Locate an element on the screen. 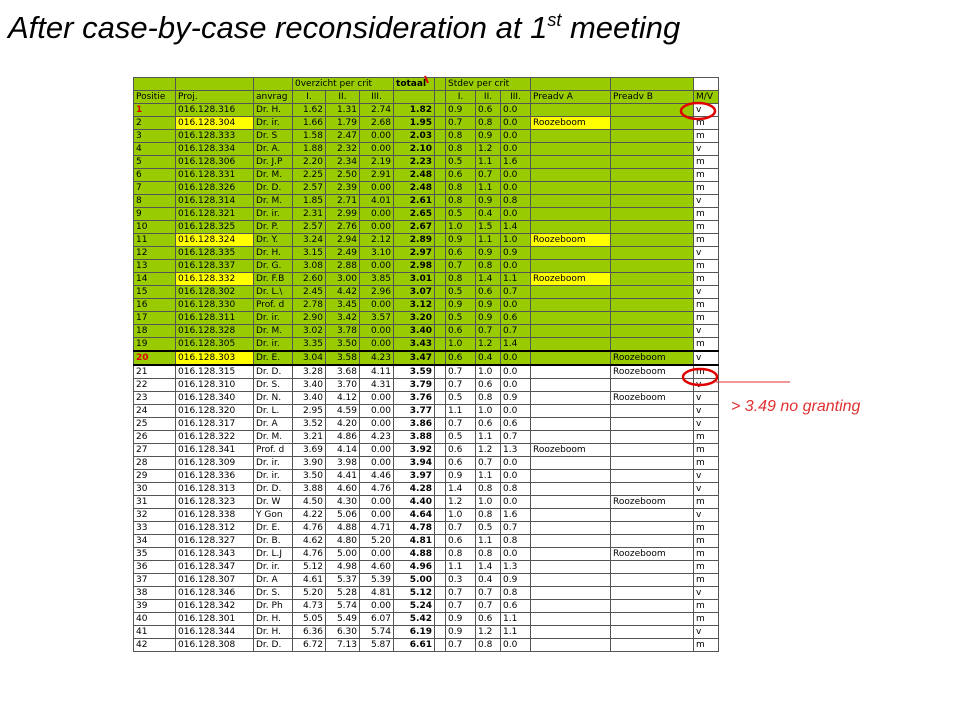  cell: 016.128.324 is located at coordinates (214, 240).